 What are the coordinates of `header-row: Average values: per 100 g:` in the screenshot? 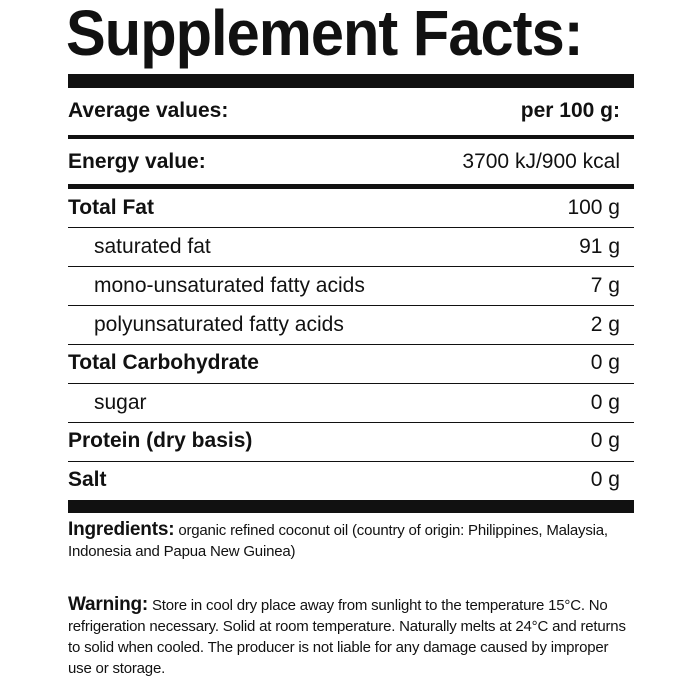 It's located at (344, 111).